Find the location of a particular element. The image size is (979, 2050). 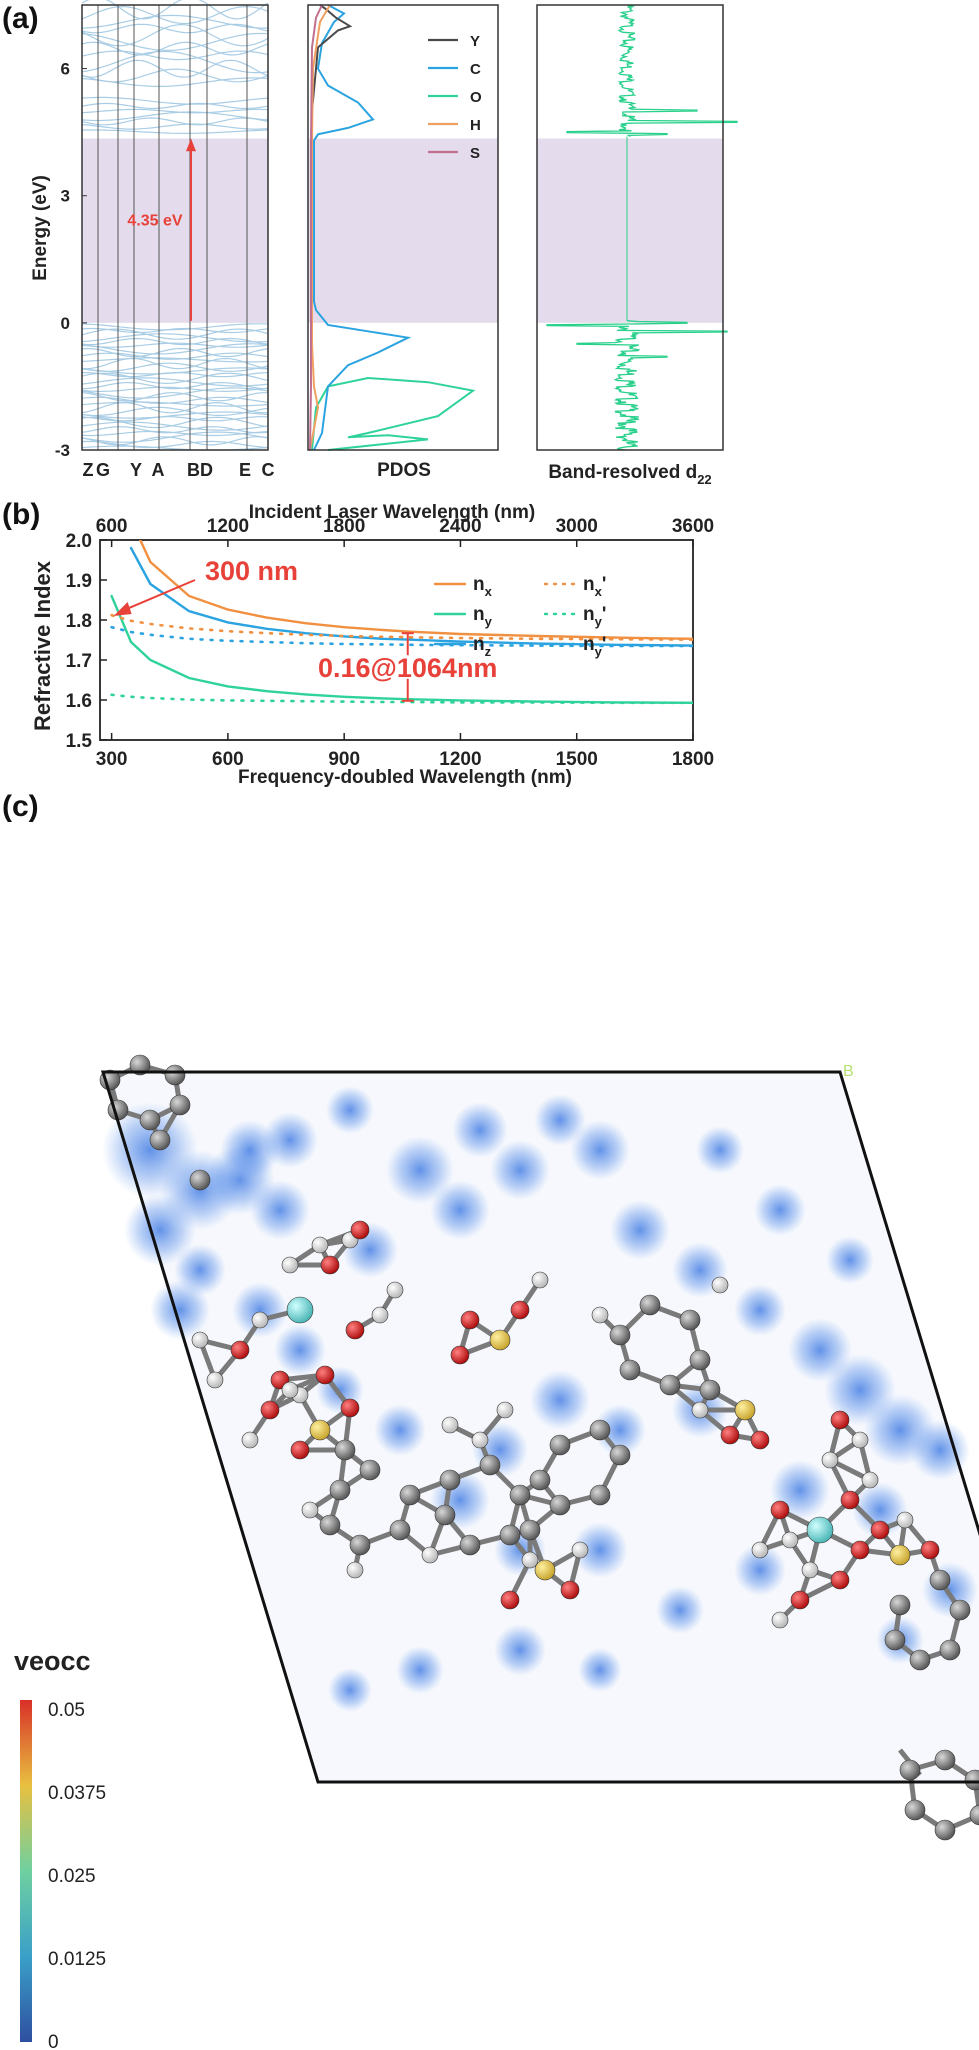

kpoint-label: Y is located at coordinates (136, 470).